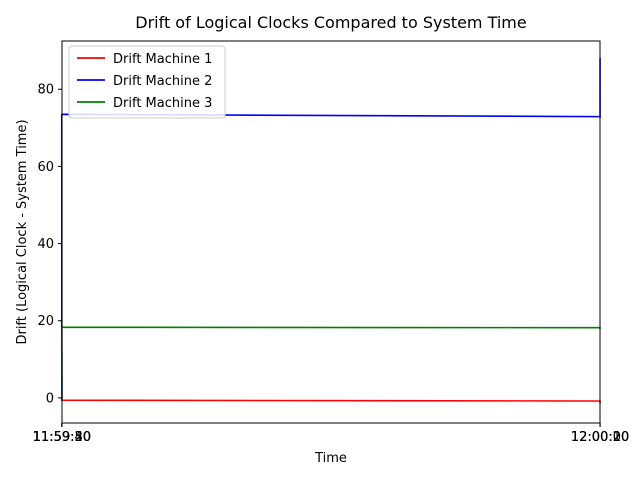 The height and width of the screenshot is (480, 640). Describe the element at coordinates (45, 321) in the screenshot. I see `y-tick-label: 20` at that location.